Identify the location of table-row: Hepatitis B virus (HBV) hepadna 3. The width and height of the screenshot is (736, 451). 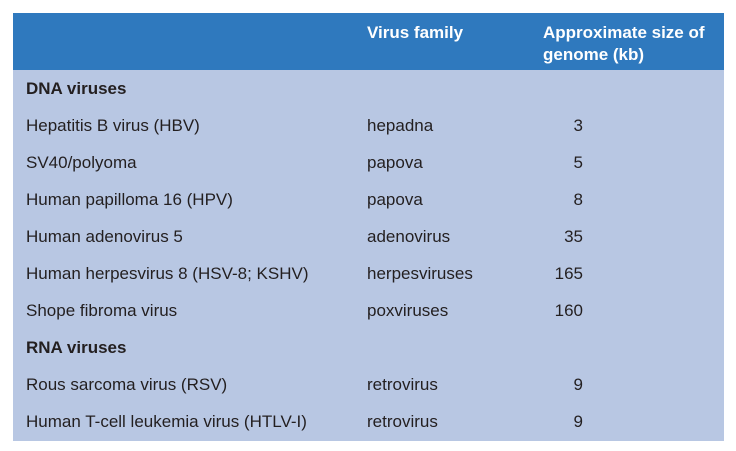
(368, 125).